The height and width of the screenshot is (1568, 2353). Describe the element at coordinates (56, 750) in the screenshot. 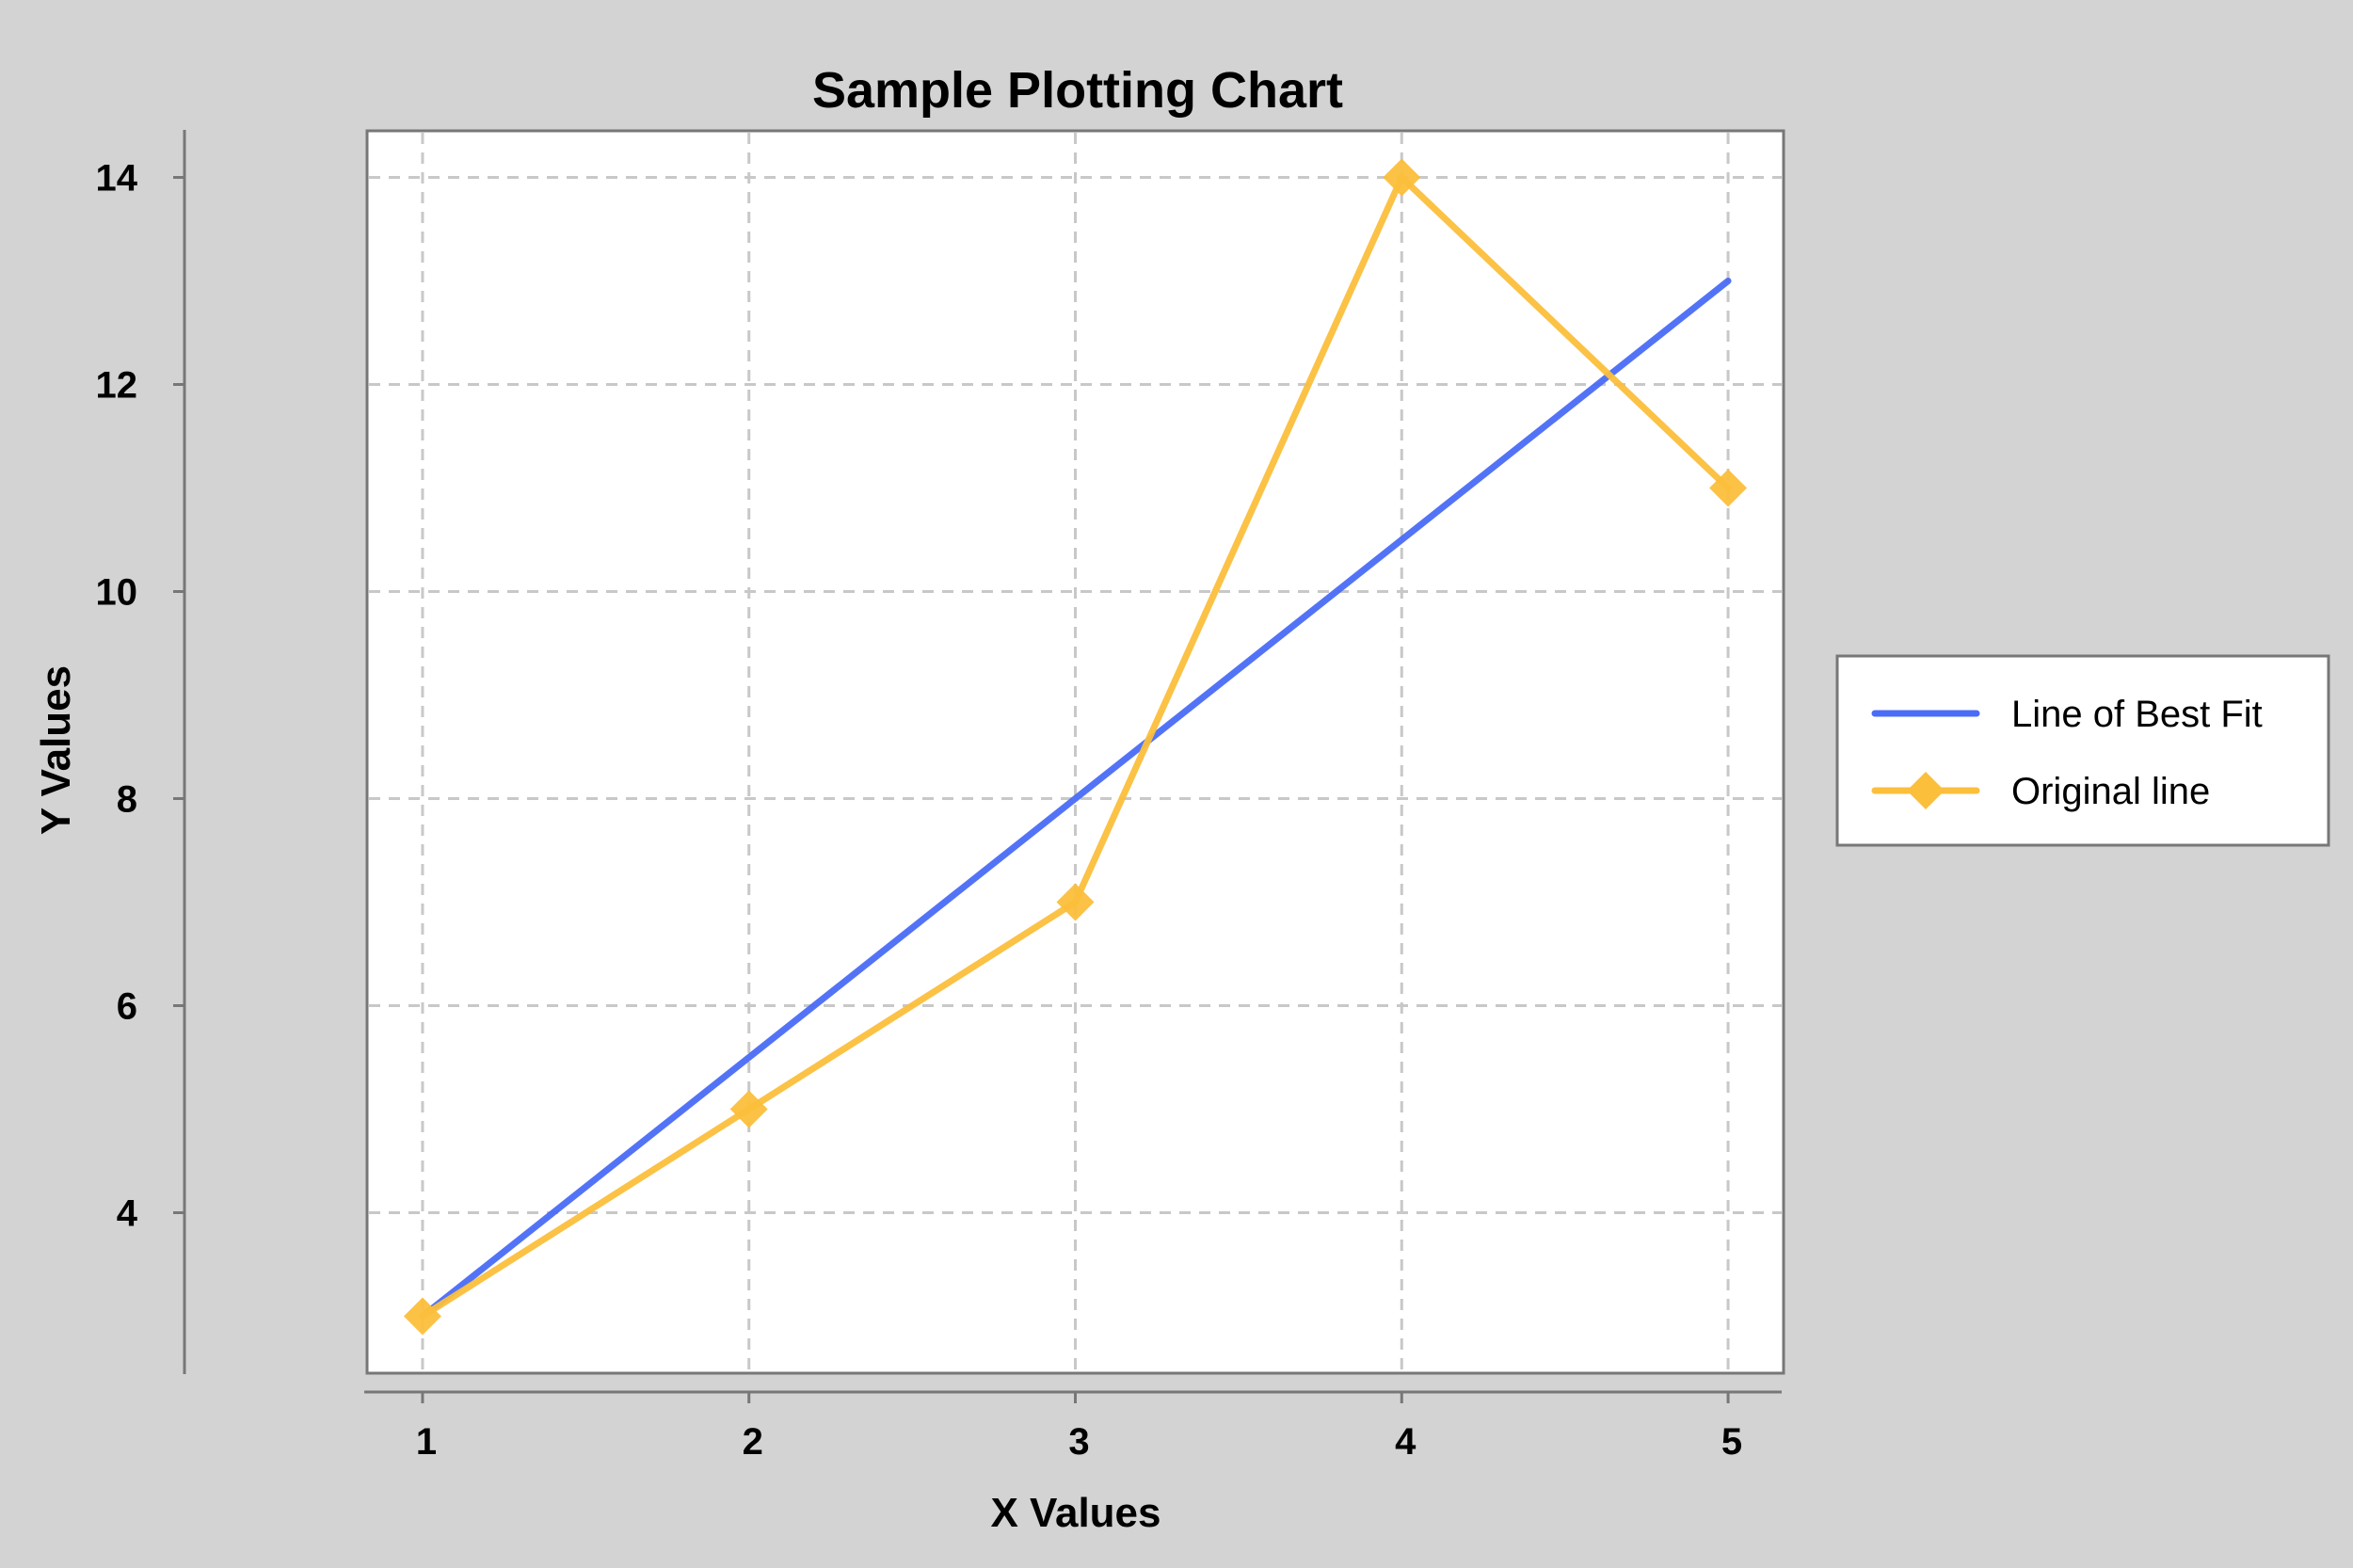

I see `y-axis-title: Y Values` at that location.